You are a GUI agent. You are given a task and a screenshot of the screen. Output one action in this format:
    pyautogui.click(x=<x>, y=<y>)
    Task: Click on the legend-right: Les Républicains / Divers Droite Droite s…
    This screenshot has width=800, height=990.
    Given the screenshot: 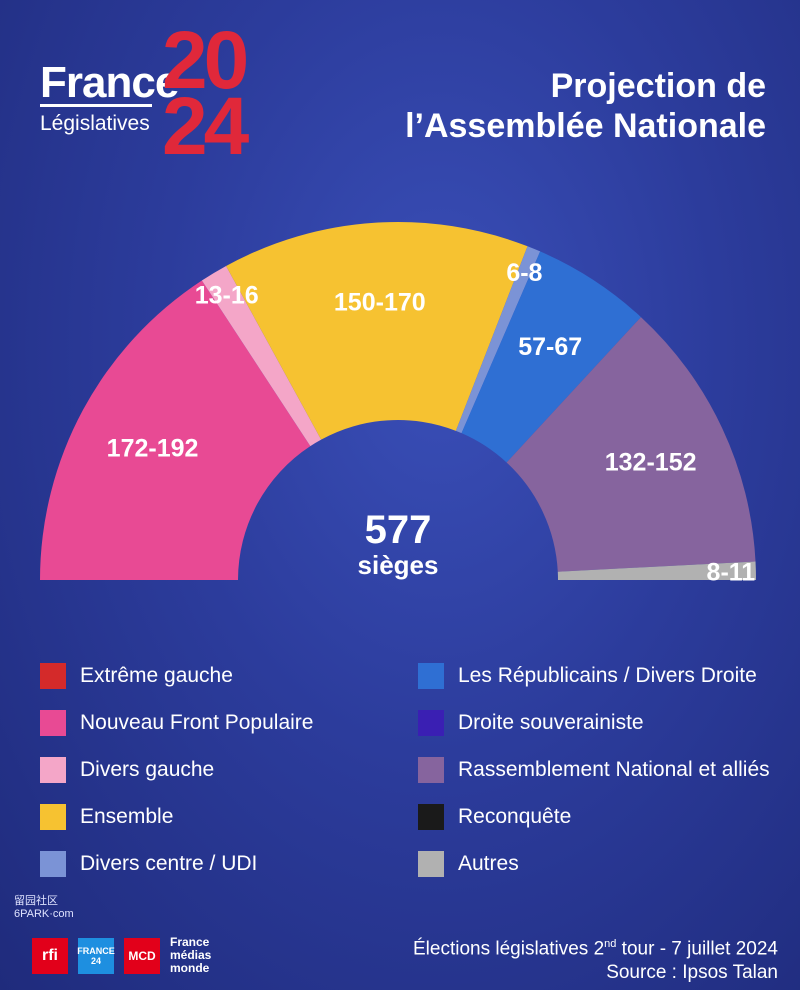 What is the action you would take?
    pyautogui.click(x=594, y=769)
    